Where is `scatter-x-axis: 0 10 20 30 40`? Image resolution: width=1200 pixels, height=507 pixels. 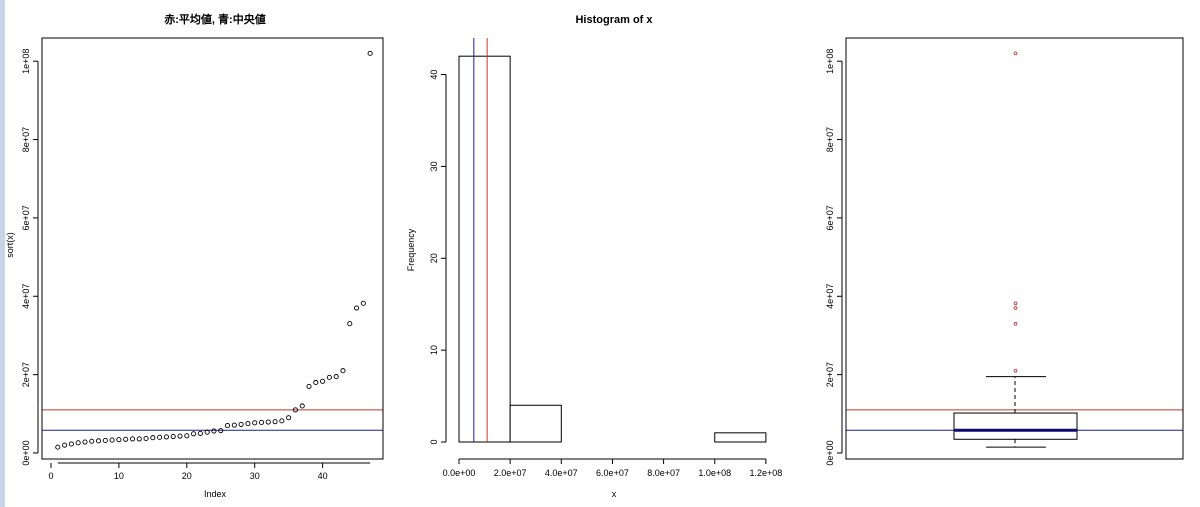 scatter-x-axis: 0 10 20 30 40 is located at coordinates (209, 471).